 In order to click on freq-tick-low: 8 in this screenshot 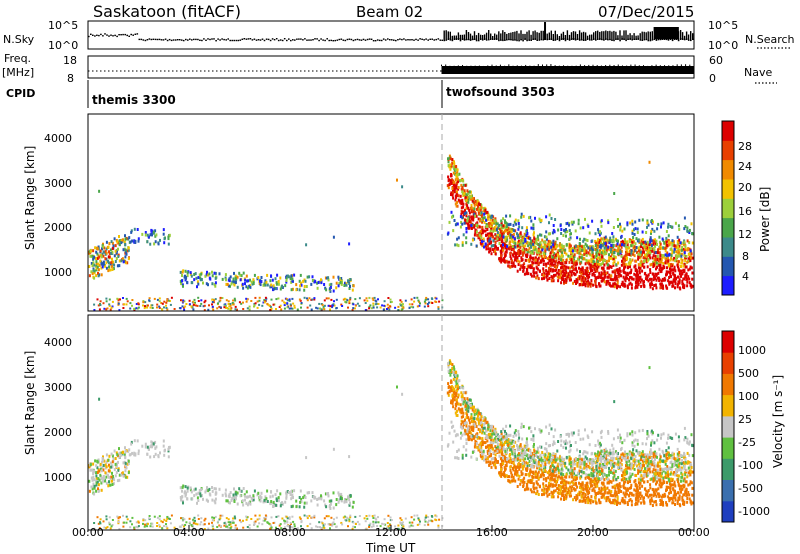, I will do `click(70, 78)`.